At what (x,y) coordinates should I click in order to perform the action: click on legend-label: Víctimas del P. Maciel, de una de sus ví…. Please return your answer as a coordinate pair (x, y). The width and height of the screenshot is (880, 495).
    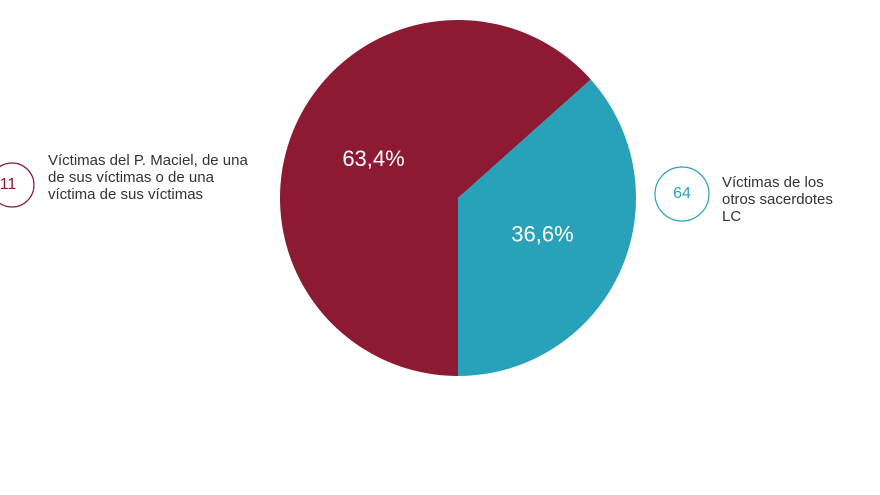
    Looking at the image, I should click on (148, 177).